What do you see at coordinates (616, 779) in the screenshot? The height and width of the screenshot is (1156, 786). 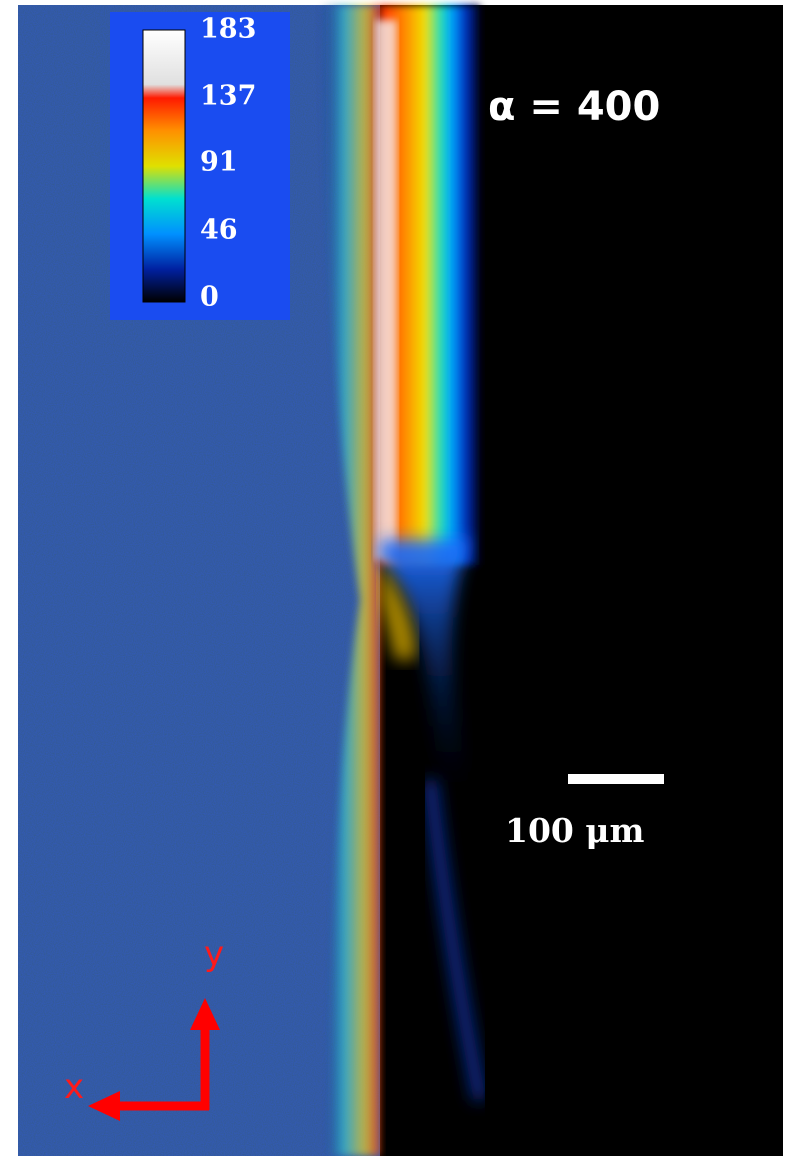 I see `scale-bar` at bounding box center [616, 779].